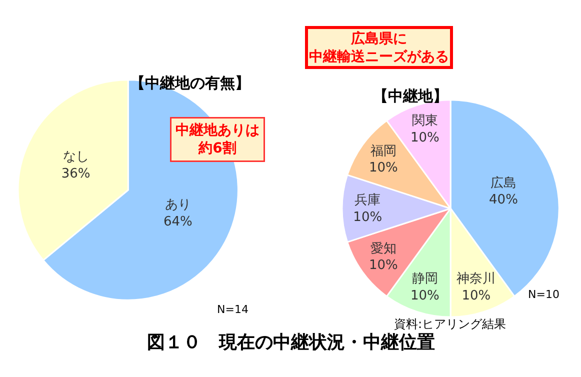  I want to click on text: 中継輸送ニーズがある, so click(379, 57).